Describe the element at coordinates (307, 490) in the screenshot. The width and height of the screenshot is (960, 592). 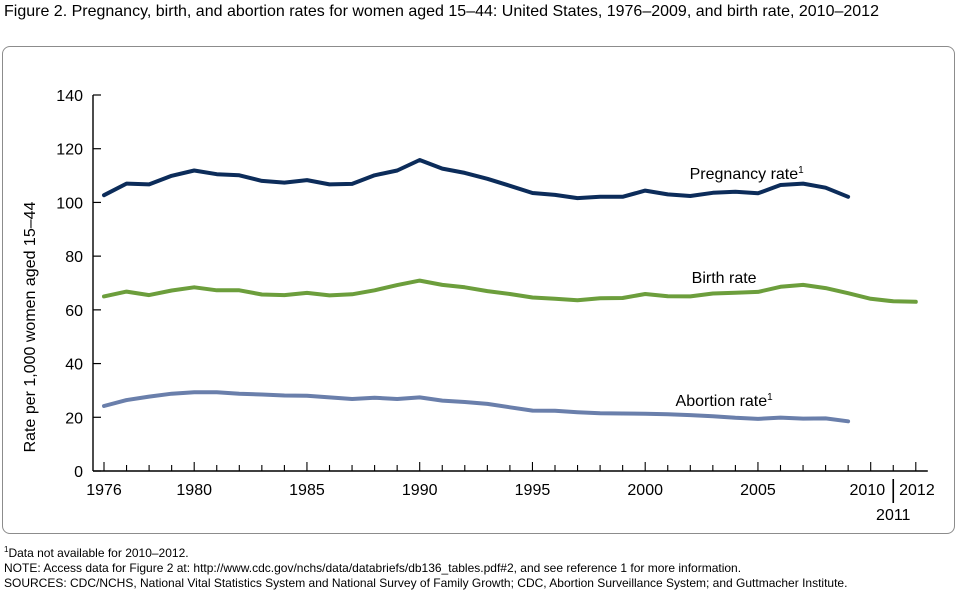
I see `x-tick-label: 1985` at that location.